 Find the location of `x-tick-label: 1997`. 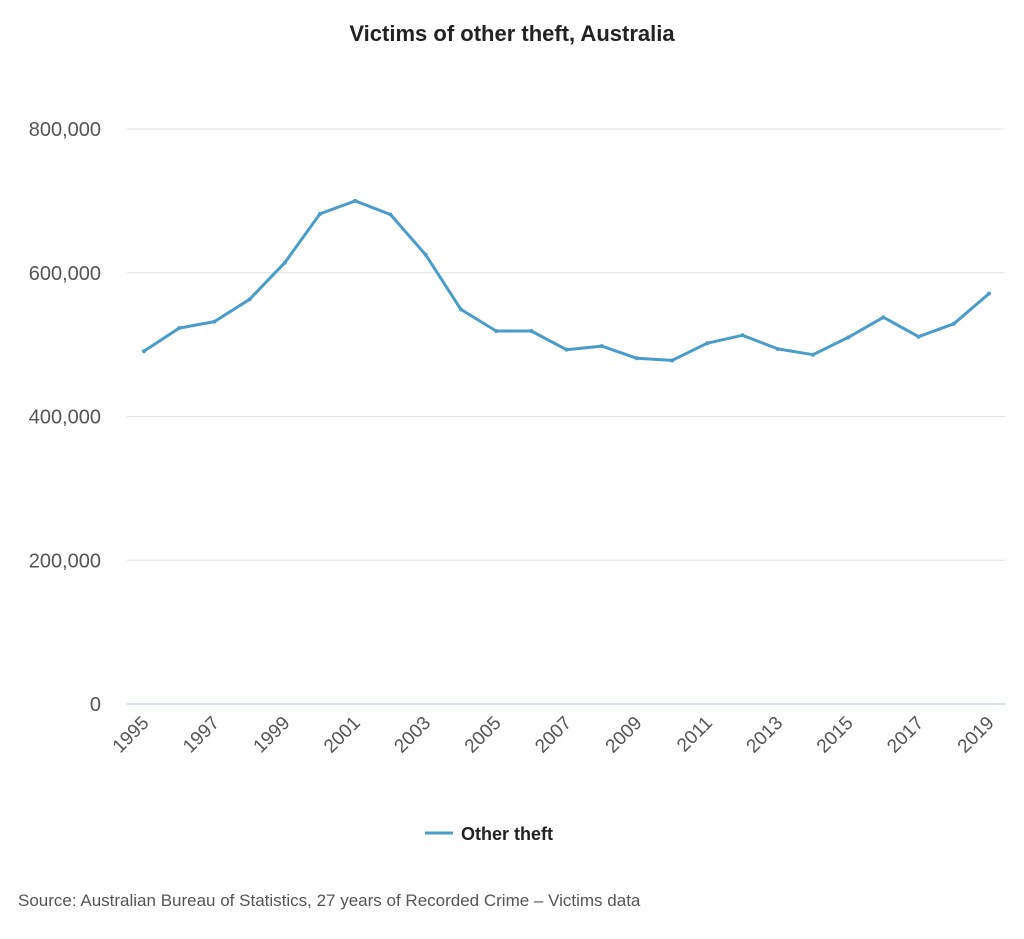

x-tick-label: 1997 is located at coordinates (201, 735).